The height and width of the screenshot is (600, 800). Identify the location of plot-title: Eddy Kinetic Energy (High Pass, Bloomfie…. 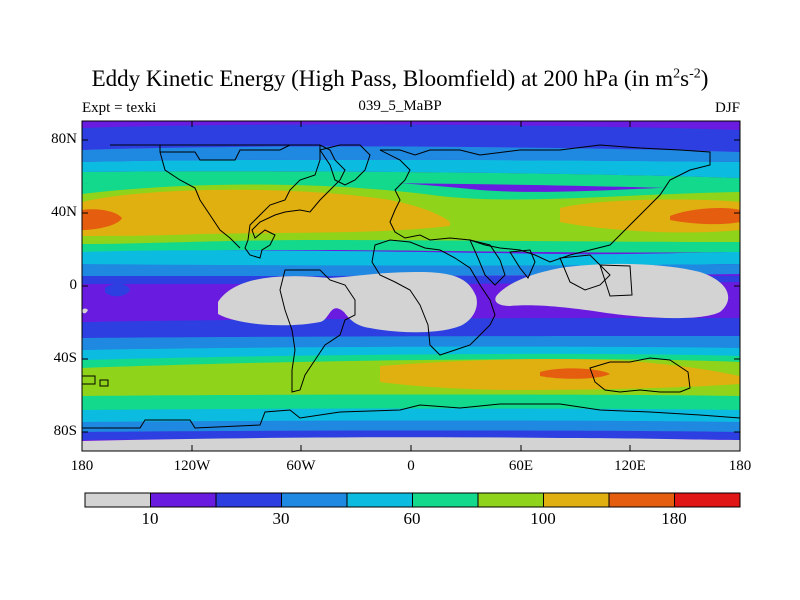
(400, 78).